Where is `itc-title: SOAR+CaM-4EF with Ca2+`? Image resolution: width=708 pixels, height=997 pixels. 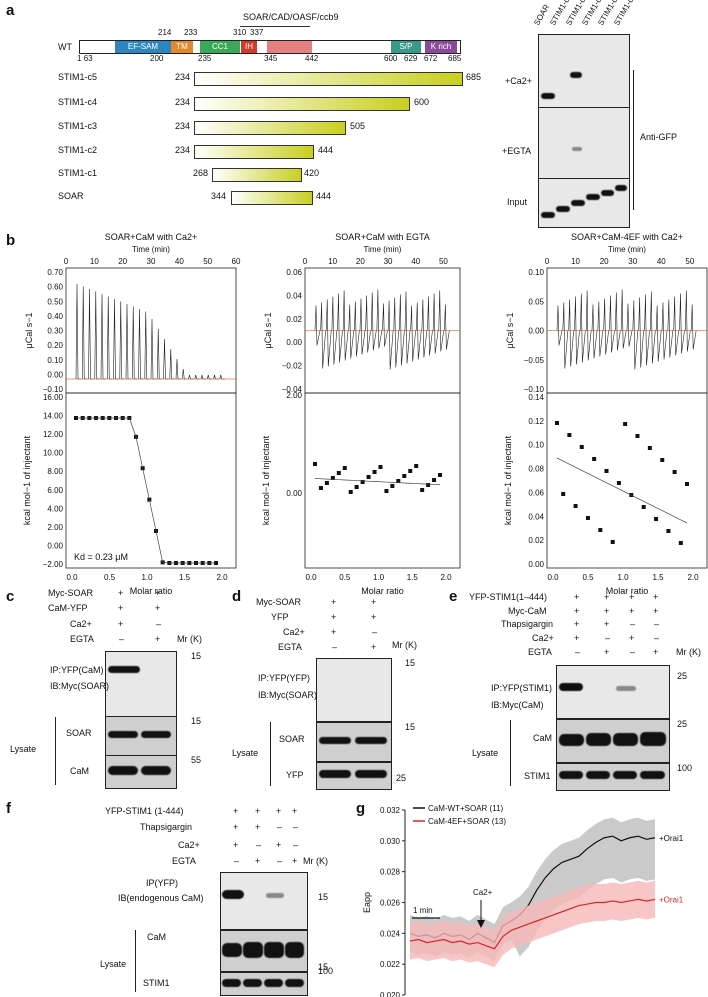 itc-title: SOAR+CaM-4EF with Ca2+ is located at coordinates (627, 237).